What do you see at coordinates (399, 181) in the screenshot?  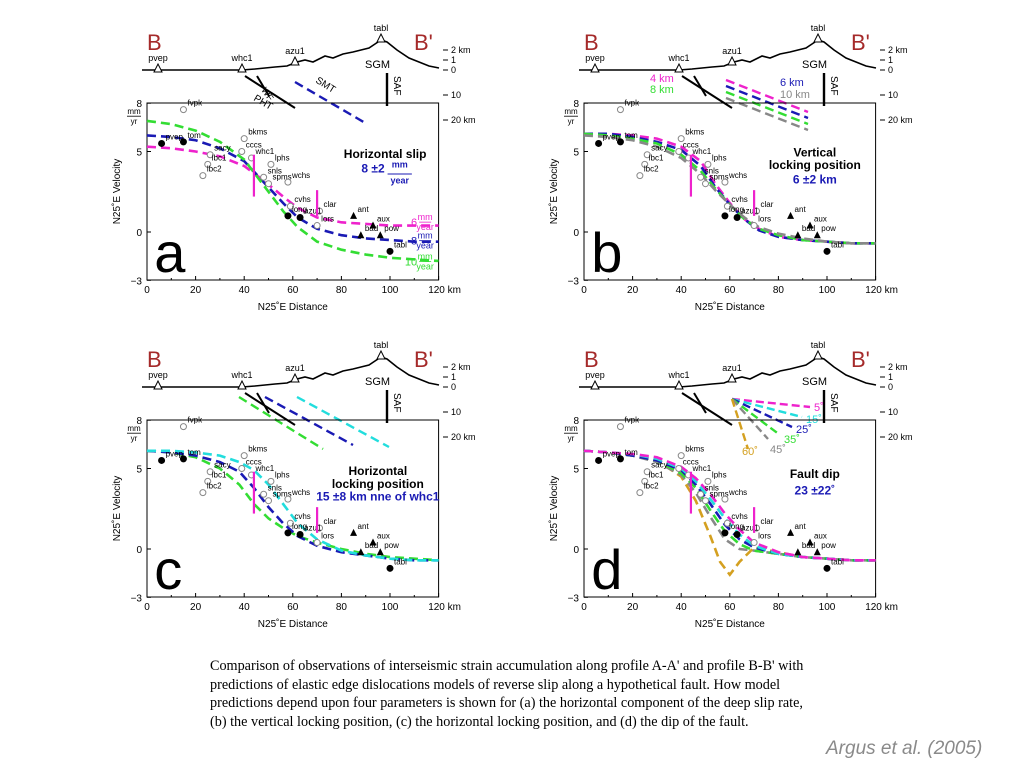 I see `param-unit-bot: year` at bounding box center [399, 181].